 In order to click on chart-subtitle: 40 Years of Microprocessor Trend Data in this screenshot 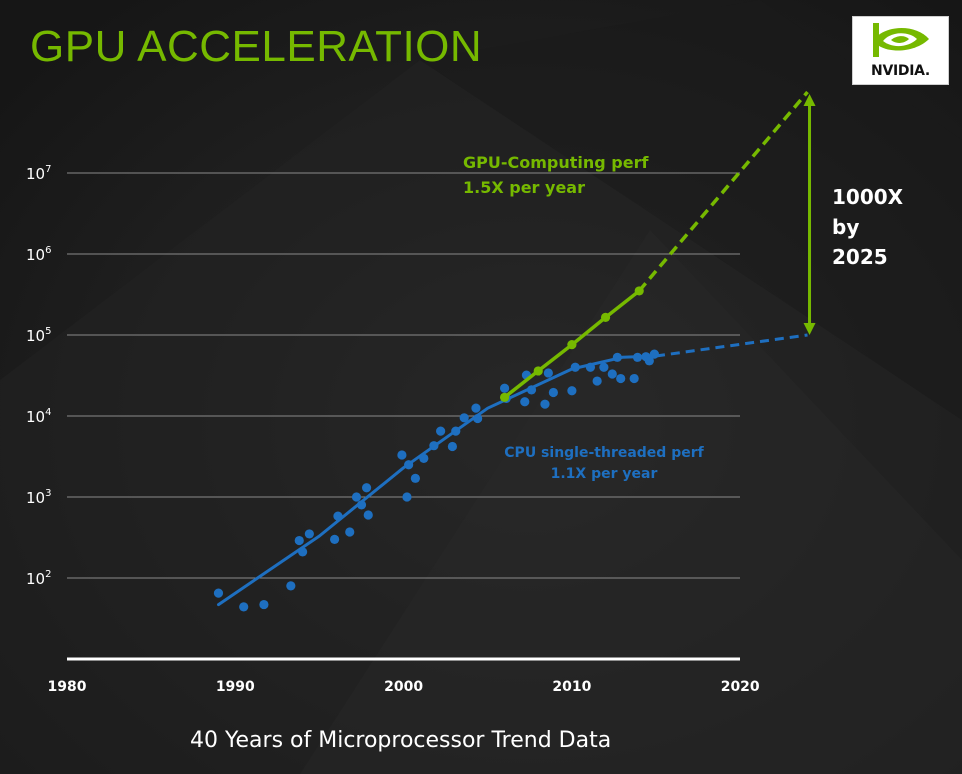, I will do `click(401, 740)`.